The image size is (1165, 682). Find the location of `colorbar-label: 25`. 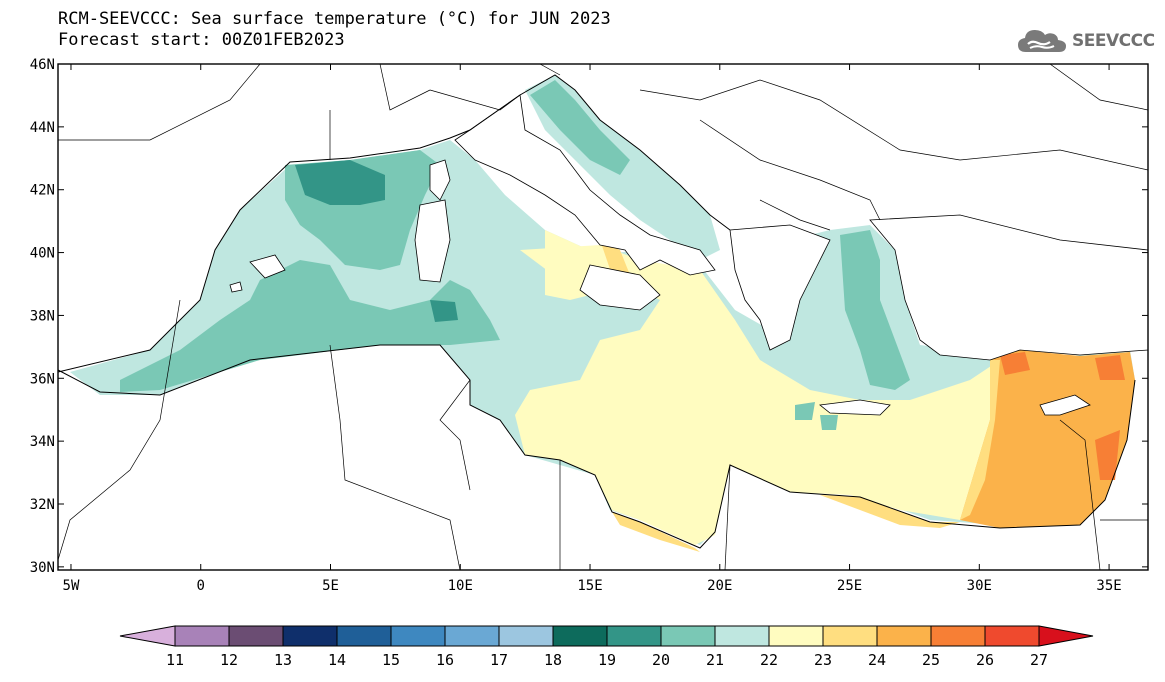

colorbar-label: 25 is located at coordinates (931, 660).